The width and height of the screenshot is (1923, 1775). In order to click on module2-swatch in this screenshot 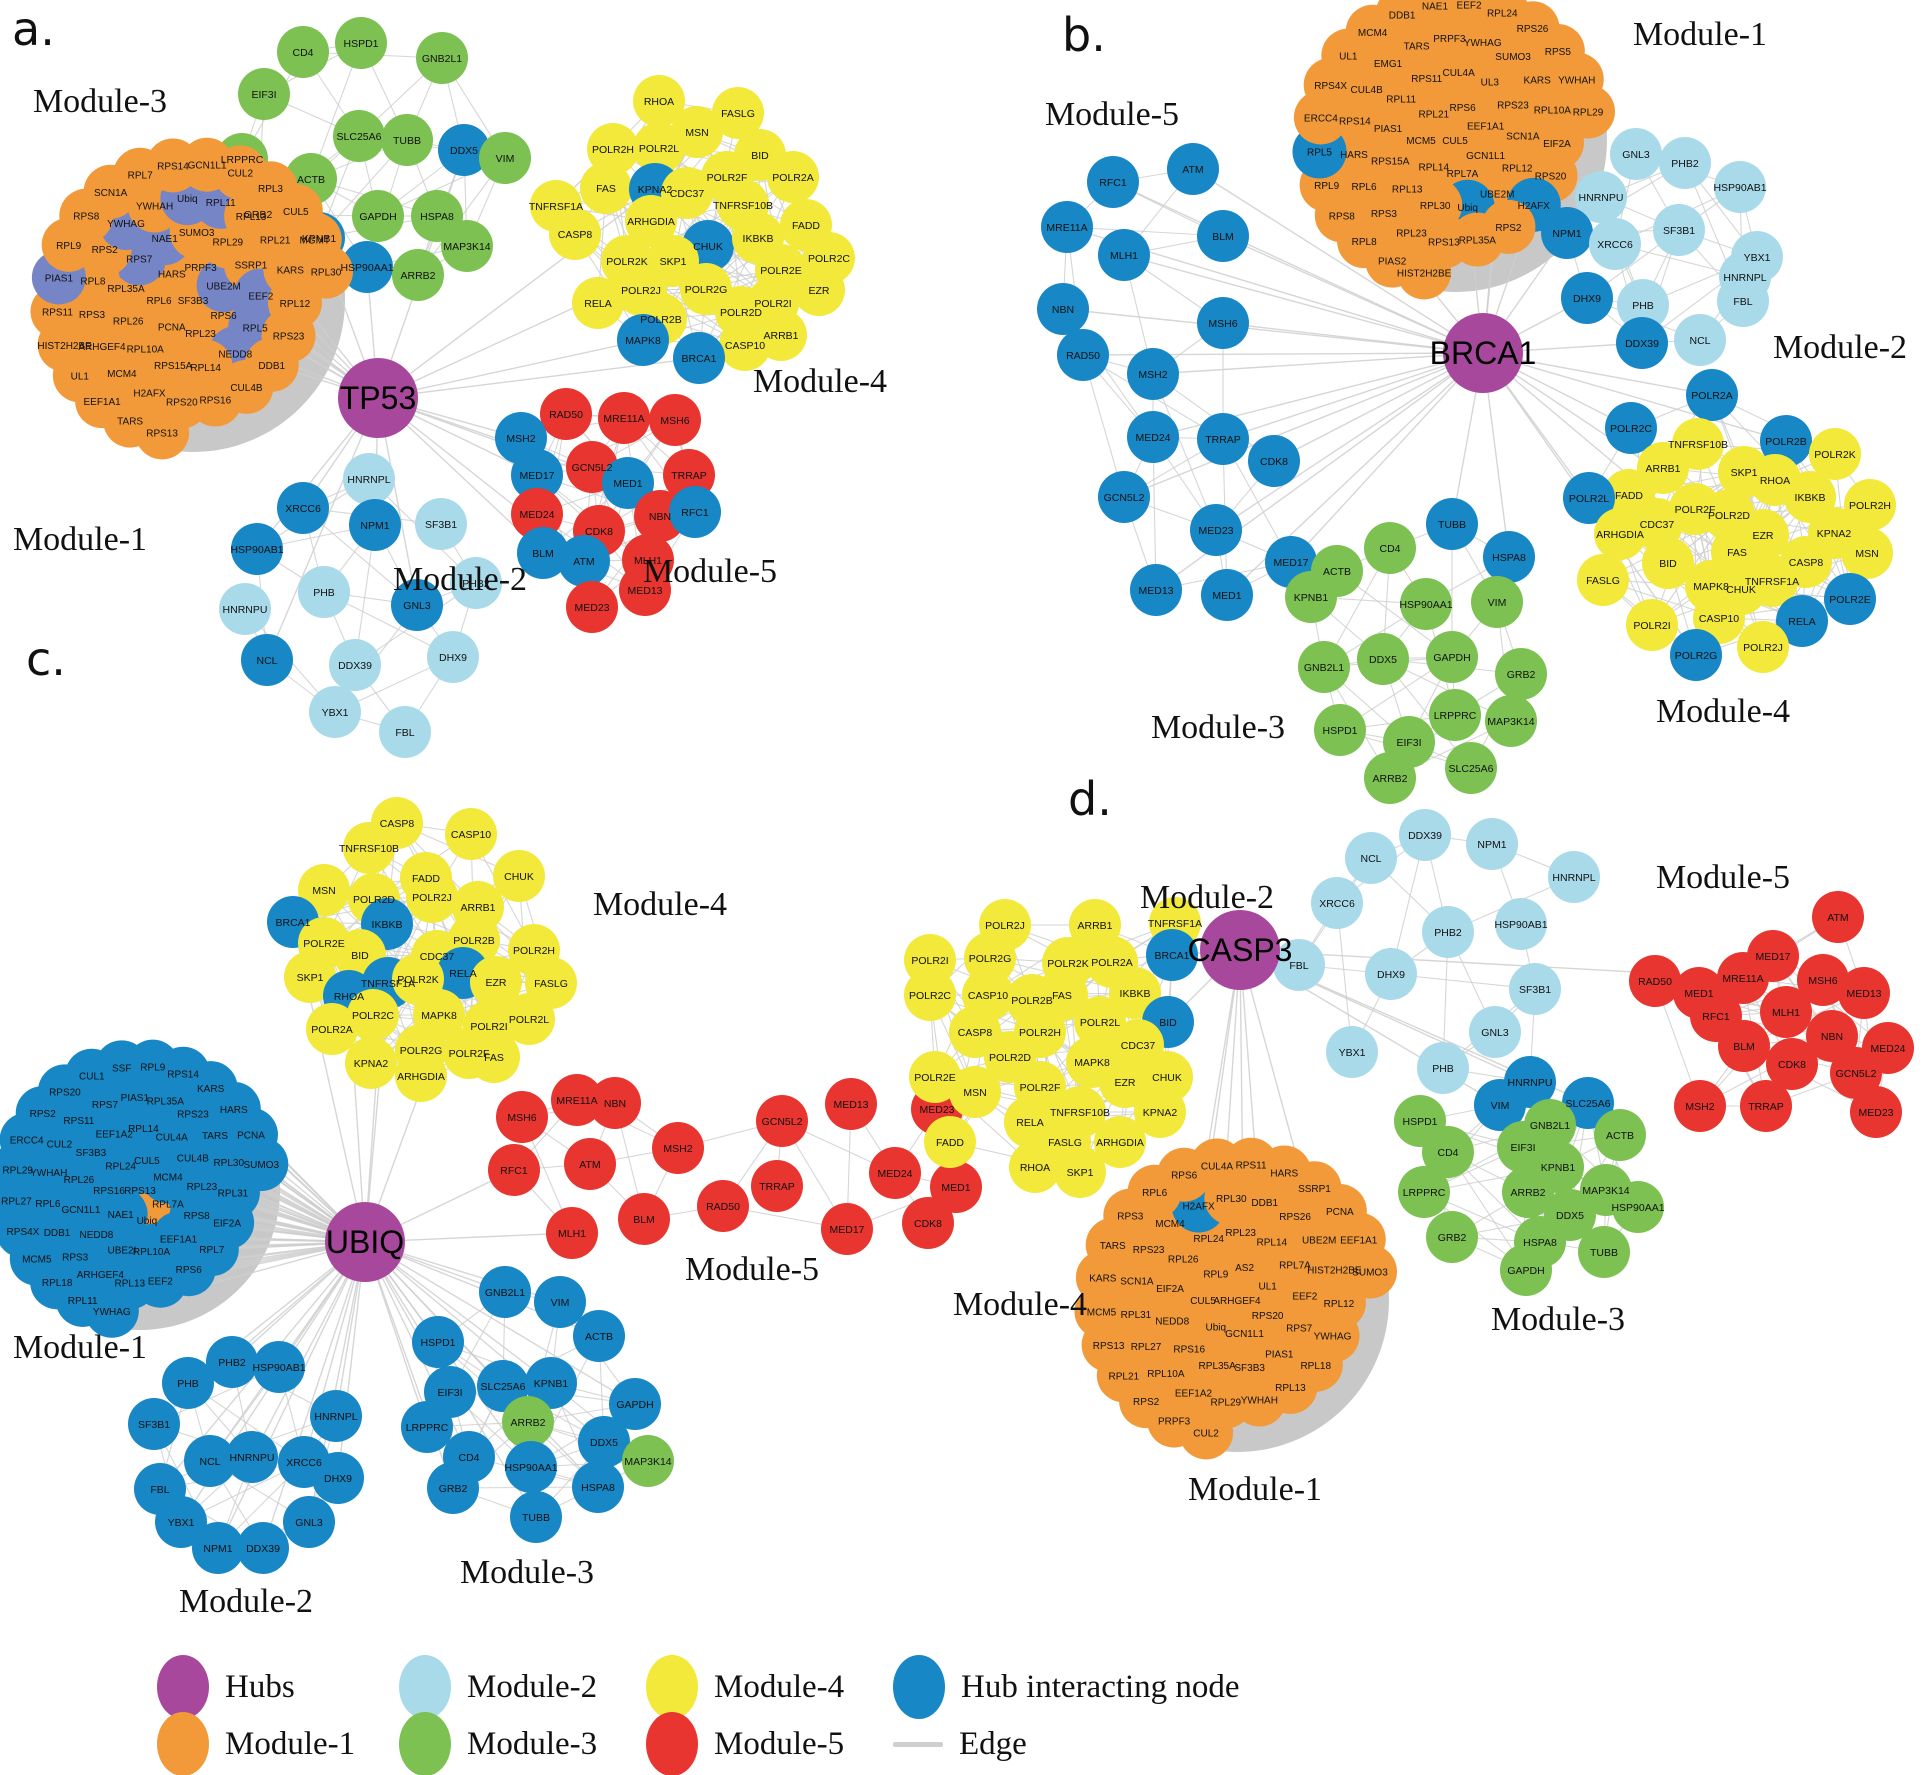, I will do `click(425, 1687)`.